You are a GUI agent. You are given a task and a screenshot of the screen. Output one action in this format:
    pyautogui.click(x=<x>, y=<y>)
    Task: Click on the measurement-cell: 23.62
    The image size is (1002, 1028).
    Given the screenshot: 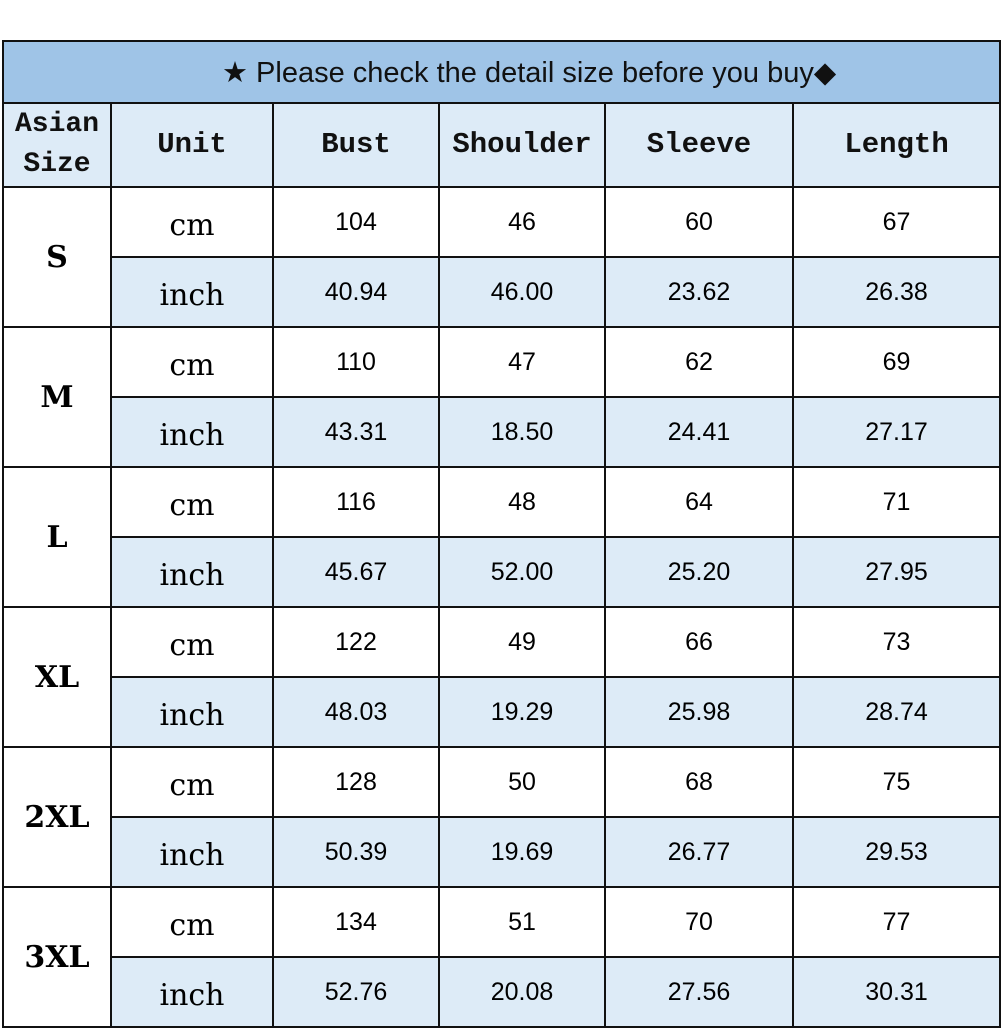 What is the action you would take?
    pyautogui.click(x=699, y=292)
    